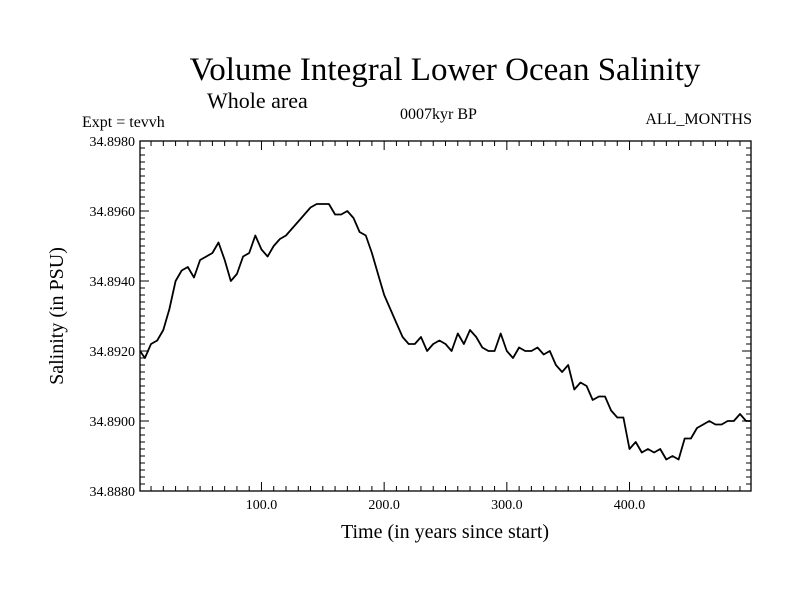  Describe the element at coordinates (113, 492) in the screenshot. I see `y-tick-label: 34.8880` at that location.